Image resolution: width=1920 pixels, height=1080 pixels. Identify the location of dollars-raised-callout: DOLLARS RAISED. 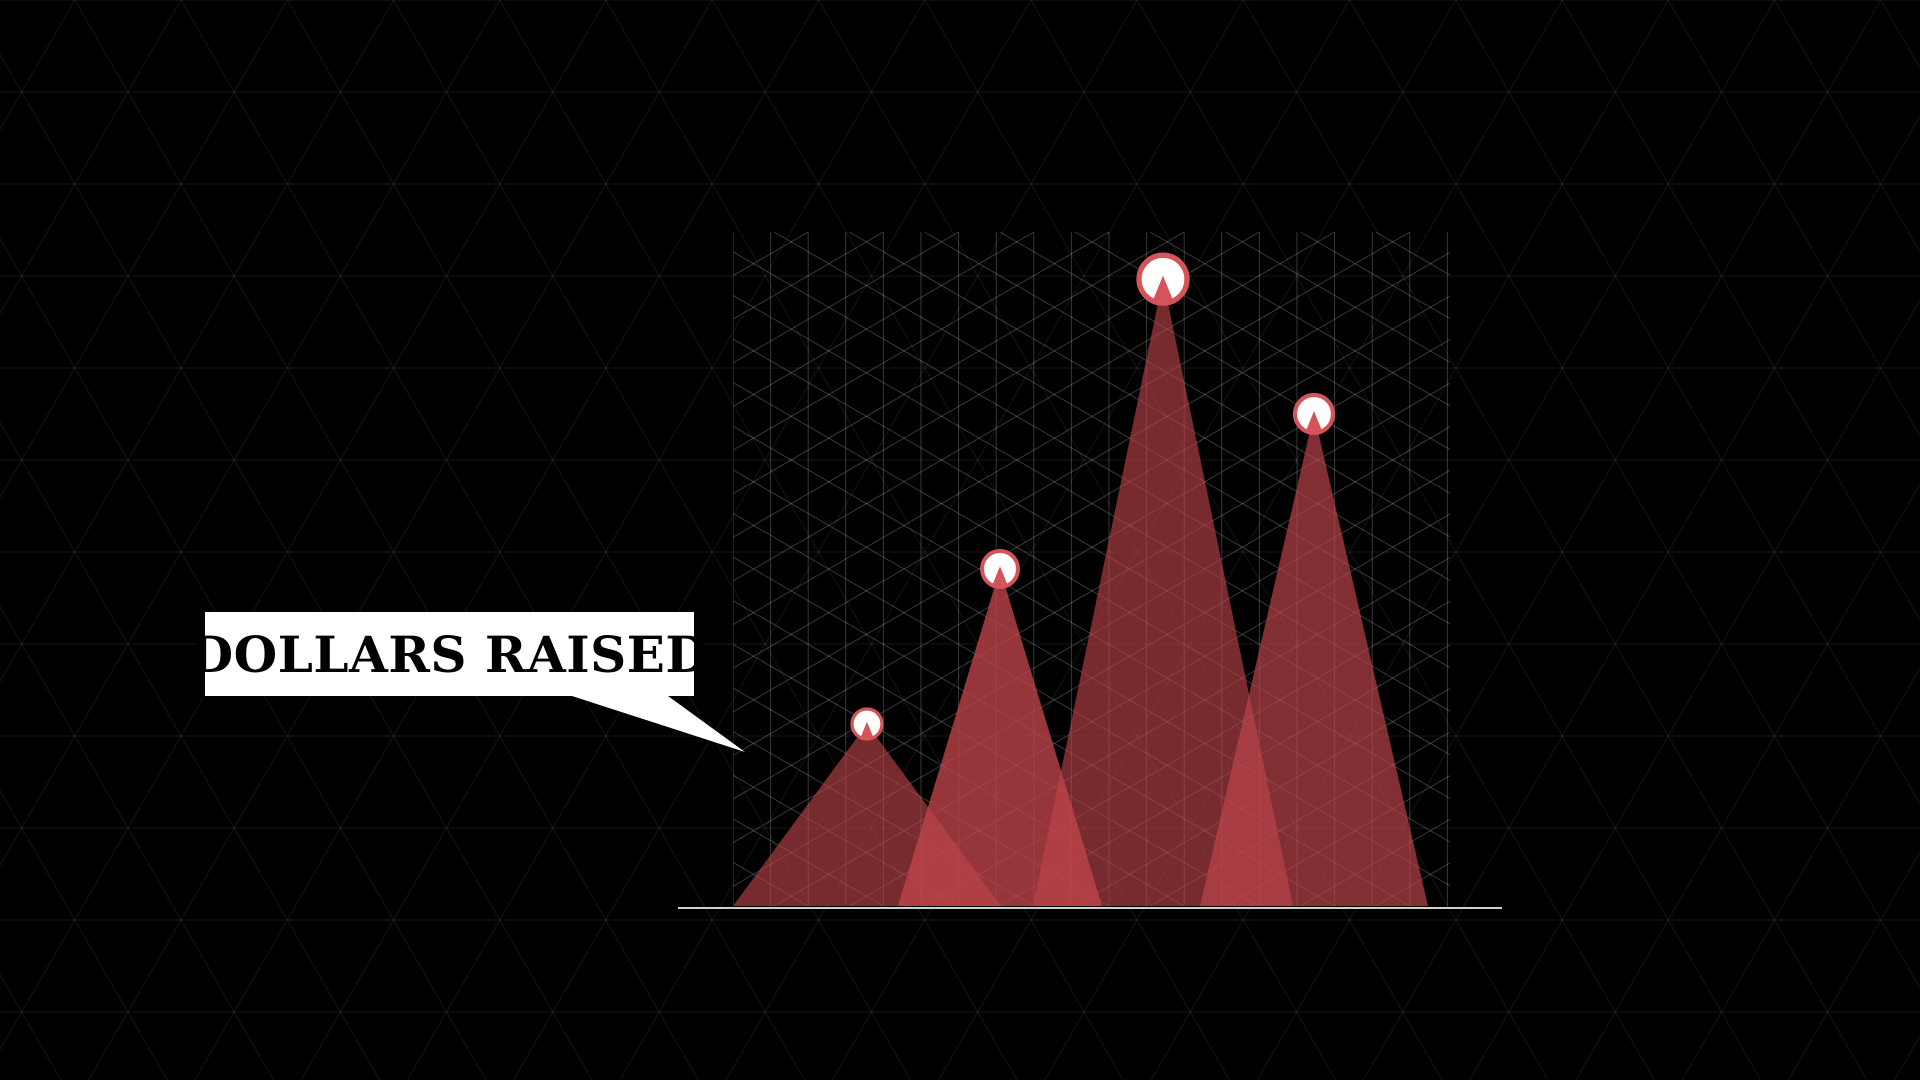
(449, 654).